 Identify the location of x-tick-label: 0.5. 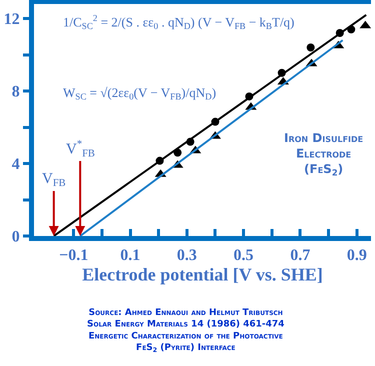
(244, 255).